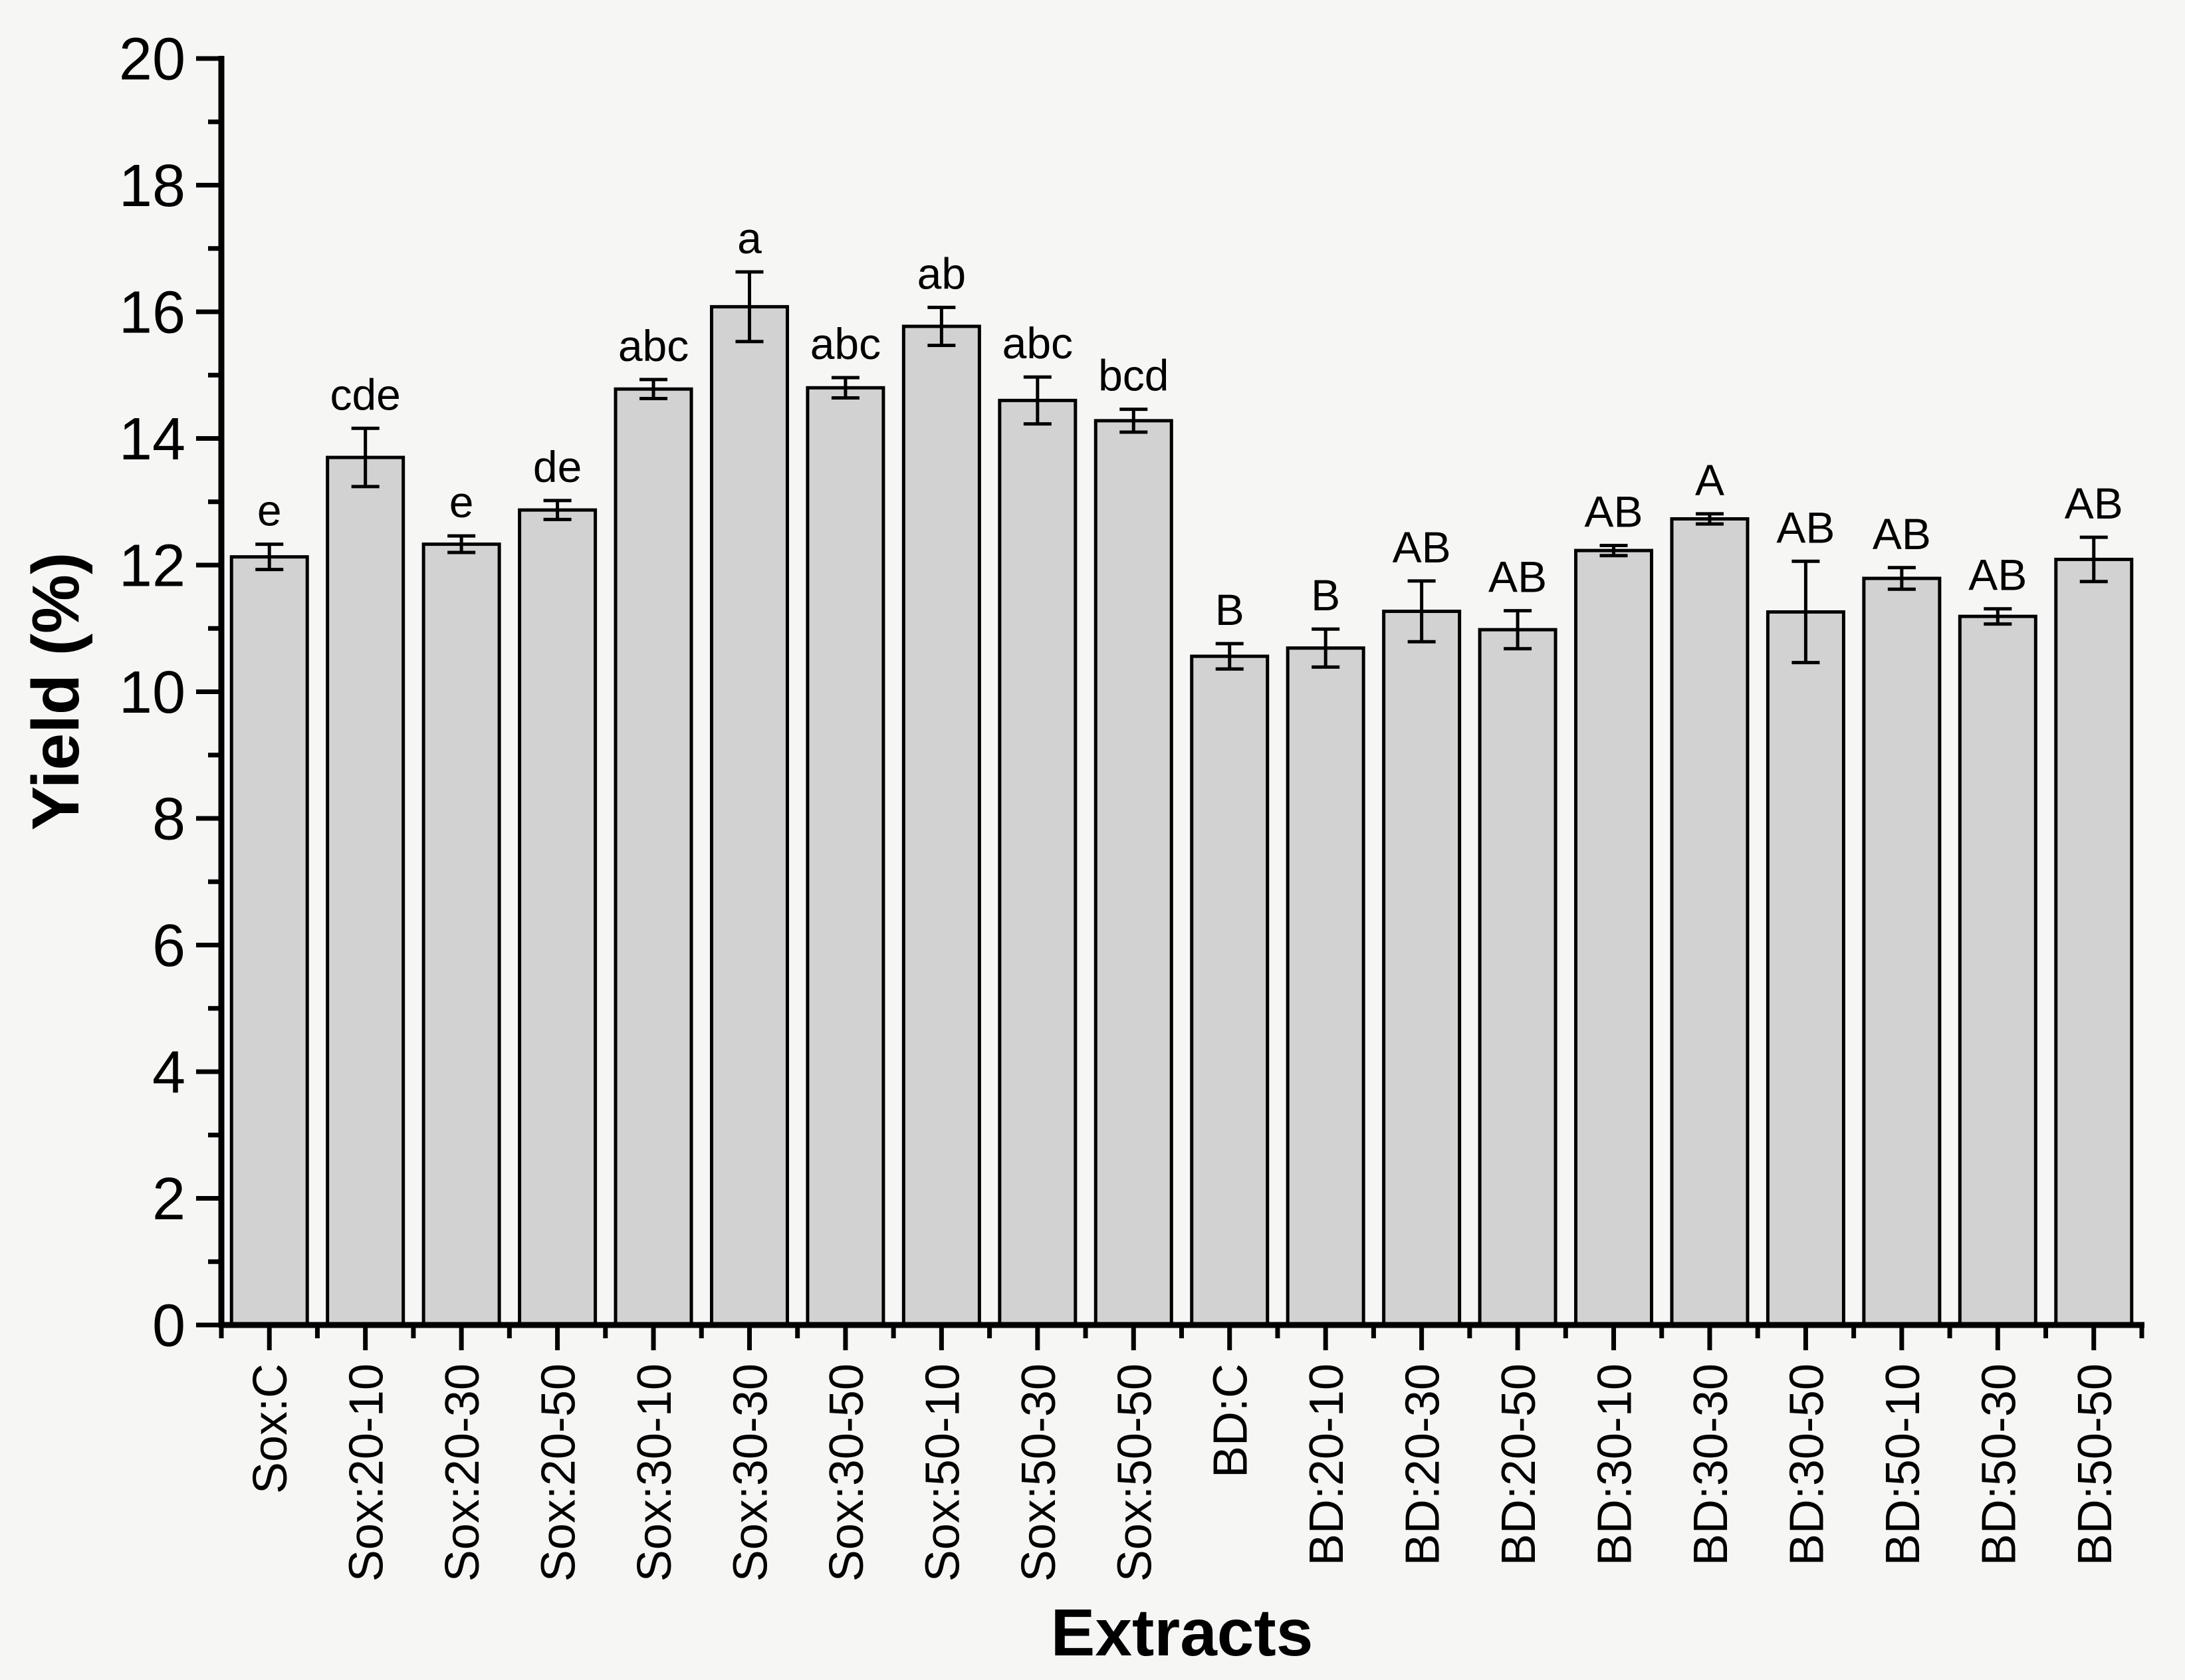 The height and width of the screenshot is (1680, 2185). Describe the element at coordinates (749, 238) in the screenshot. I see `significance-letter-sox-30-30: a` at that location.